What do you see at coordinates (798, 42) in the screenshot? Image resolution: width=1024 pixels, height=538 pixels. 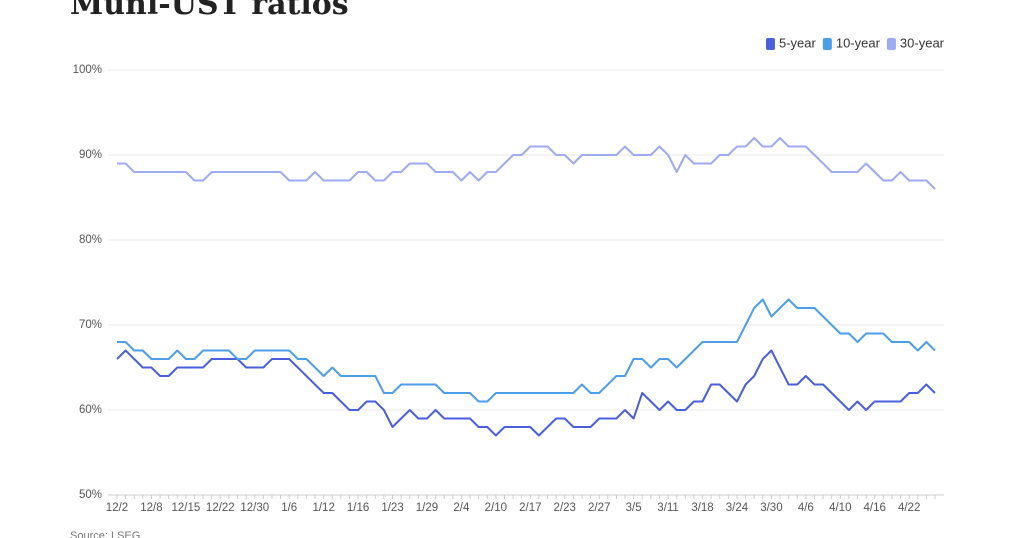 I see `legend-label: 5-year` at bounding box center [798, 42].